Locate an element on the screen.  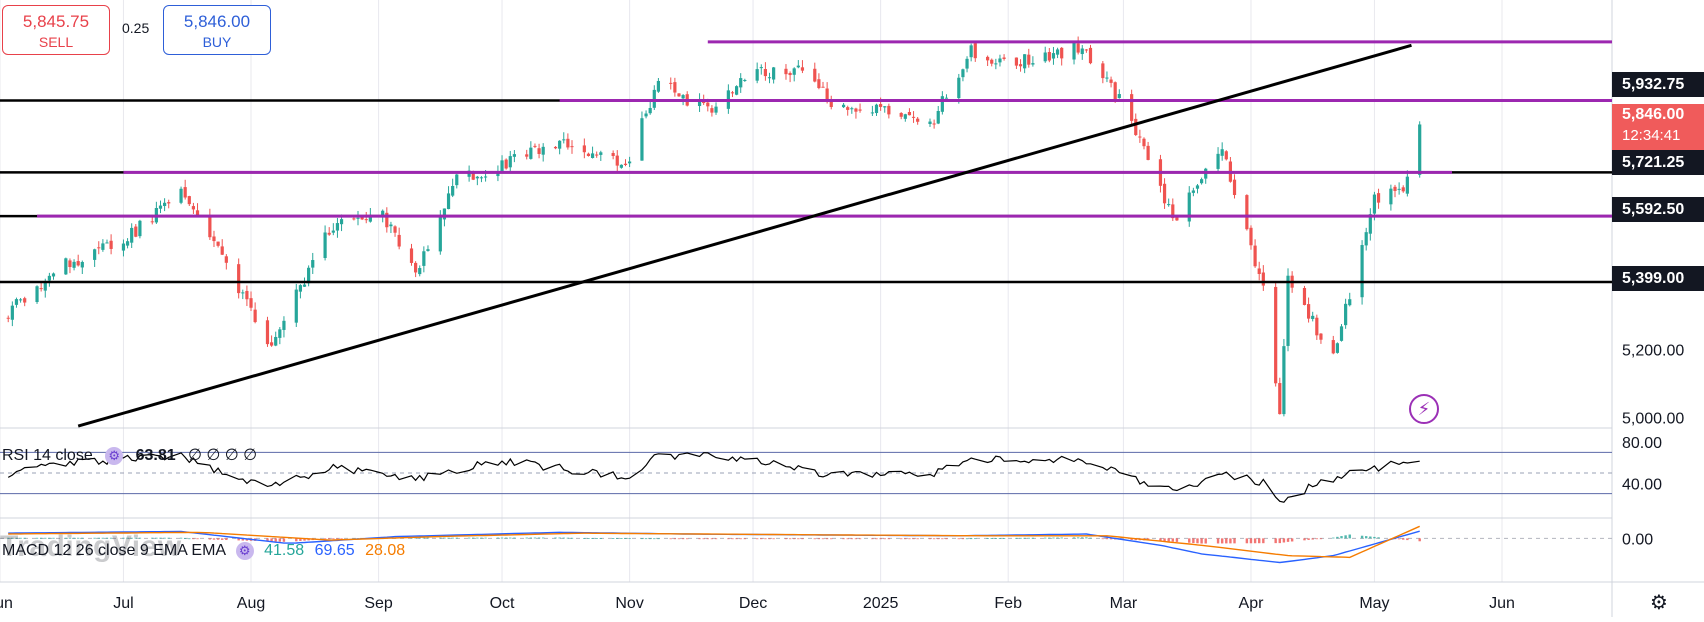
lightning-bolt-icon: ⚡ is located at coordinates (1424, 409).